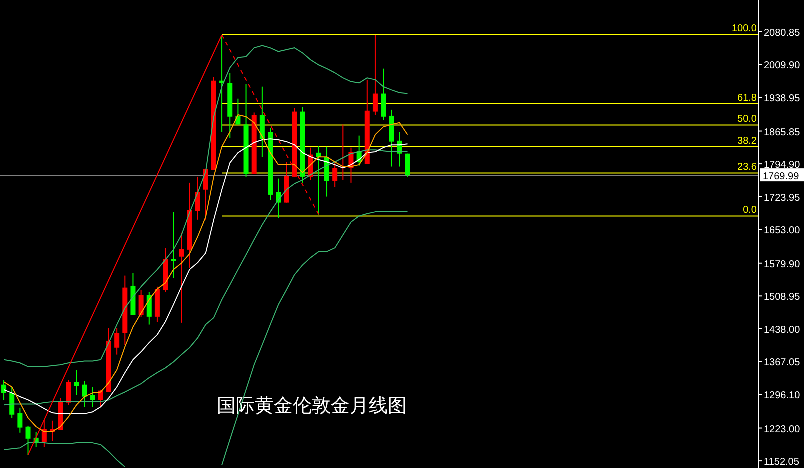  What do you see at coordinates (748, 120) in the screenshot?
I see `annotation: 50.0` at bounding box center [748, 120].